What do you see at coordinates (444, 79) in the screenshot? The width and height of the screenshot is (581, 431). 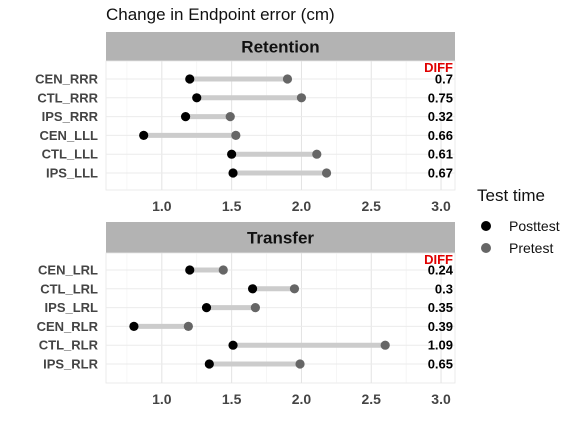 I see `diff-value: 0.7` at bounding box center [444, 79].